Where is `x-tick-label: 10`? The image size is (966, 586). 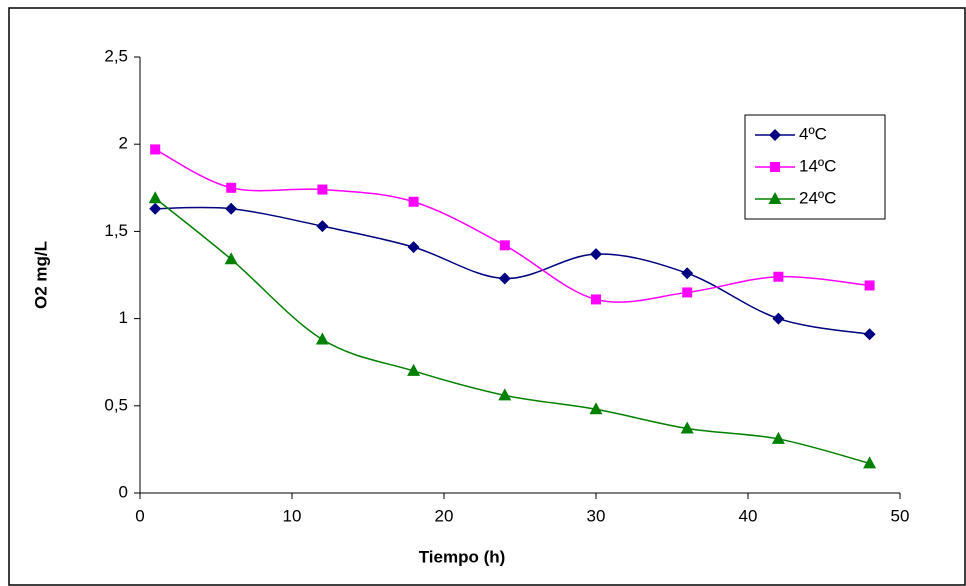 x-tick-label: 10 is located at coordinates (292, 515).